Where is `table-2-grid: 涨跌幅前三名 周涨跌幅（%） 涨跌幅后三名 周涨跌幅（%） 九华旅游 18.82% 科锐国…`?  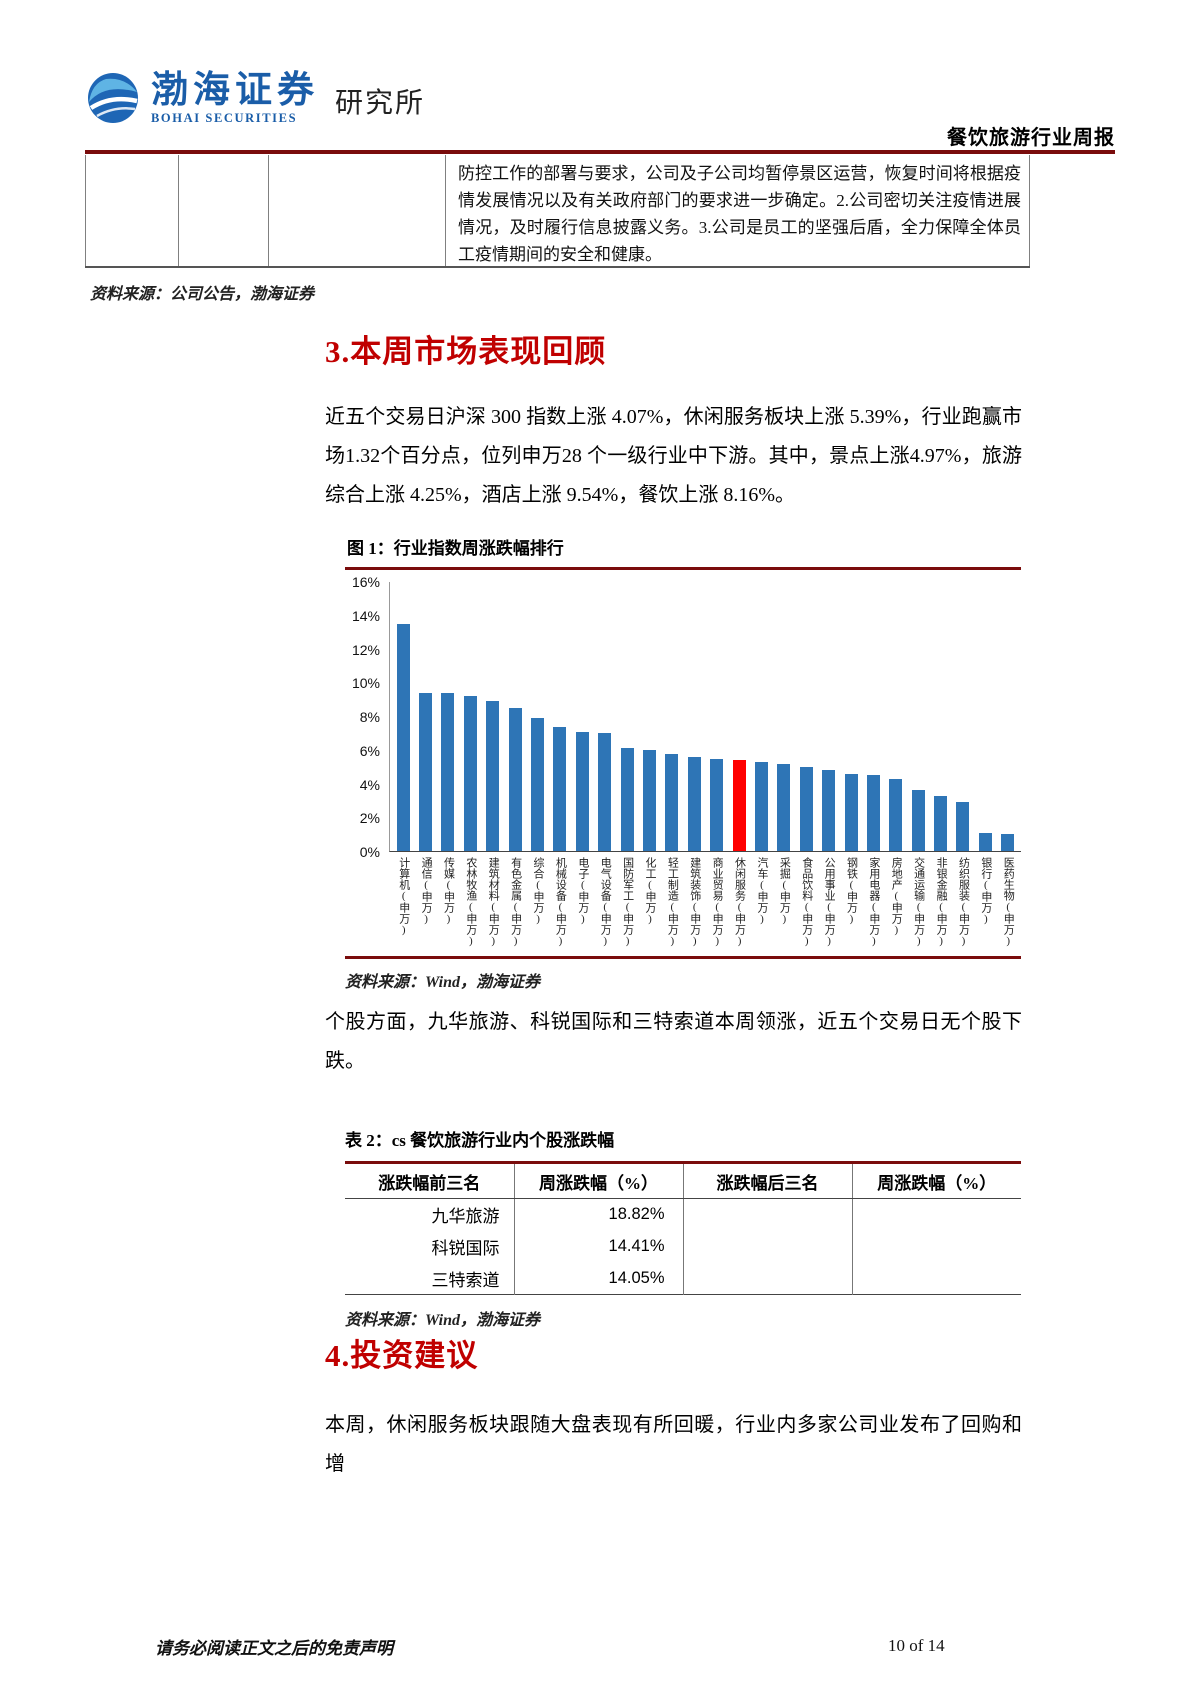 table-2-grid: 涨跌幅前三名 周涨跌幅（%） 涨跌幅后三名 周涨跌幅（%） 九华旅游 18.82% 科锐国… is located at coordinates (683, 1228).